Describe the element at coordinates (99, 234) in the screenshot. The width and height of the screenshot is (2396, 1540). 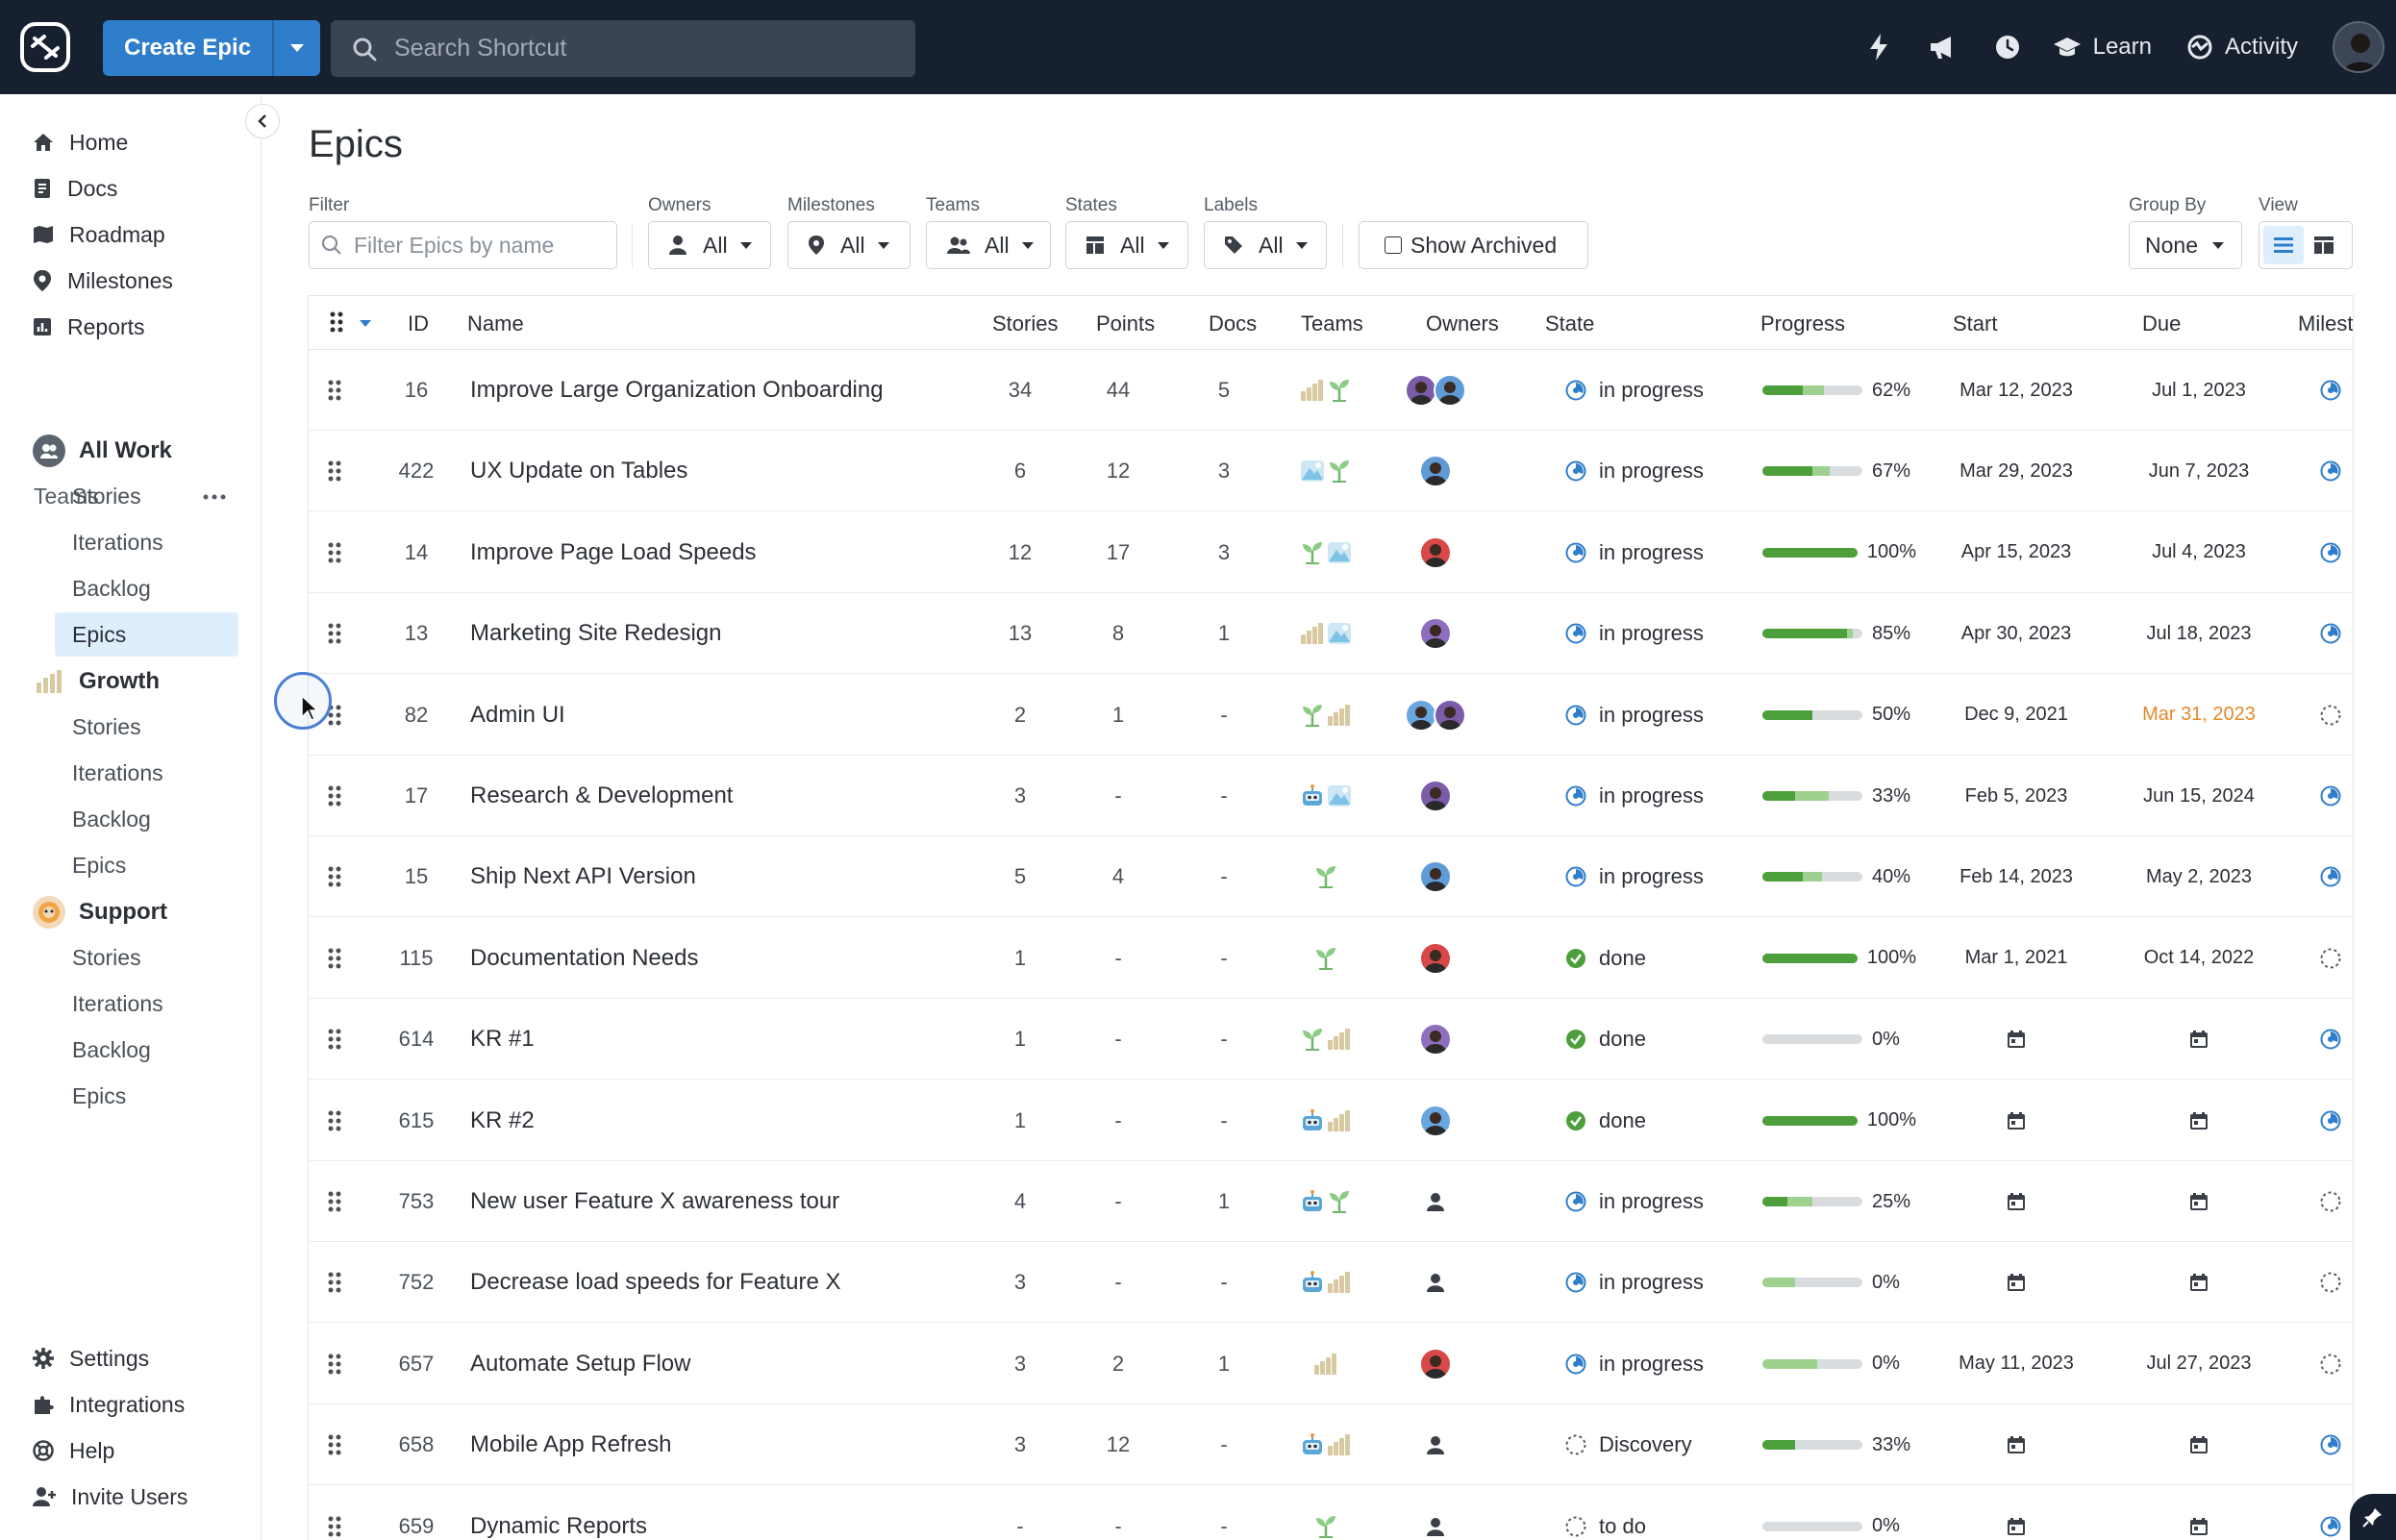
I see `sidebar-item-roadmap: Roadmap` at that location.